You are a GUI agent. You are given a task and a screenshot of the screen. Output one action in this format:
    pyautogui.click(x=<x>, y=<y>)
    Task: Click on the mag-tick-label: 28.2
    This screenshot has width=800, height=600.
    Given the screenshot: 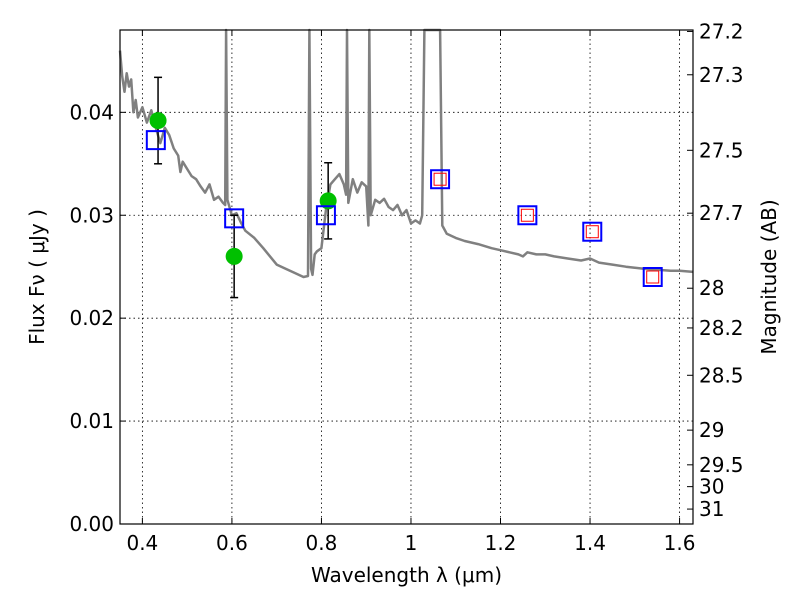 What is the action you would take?
    pyautogui.click(x=721, y=328)
    